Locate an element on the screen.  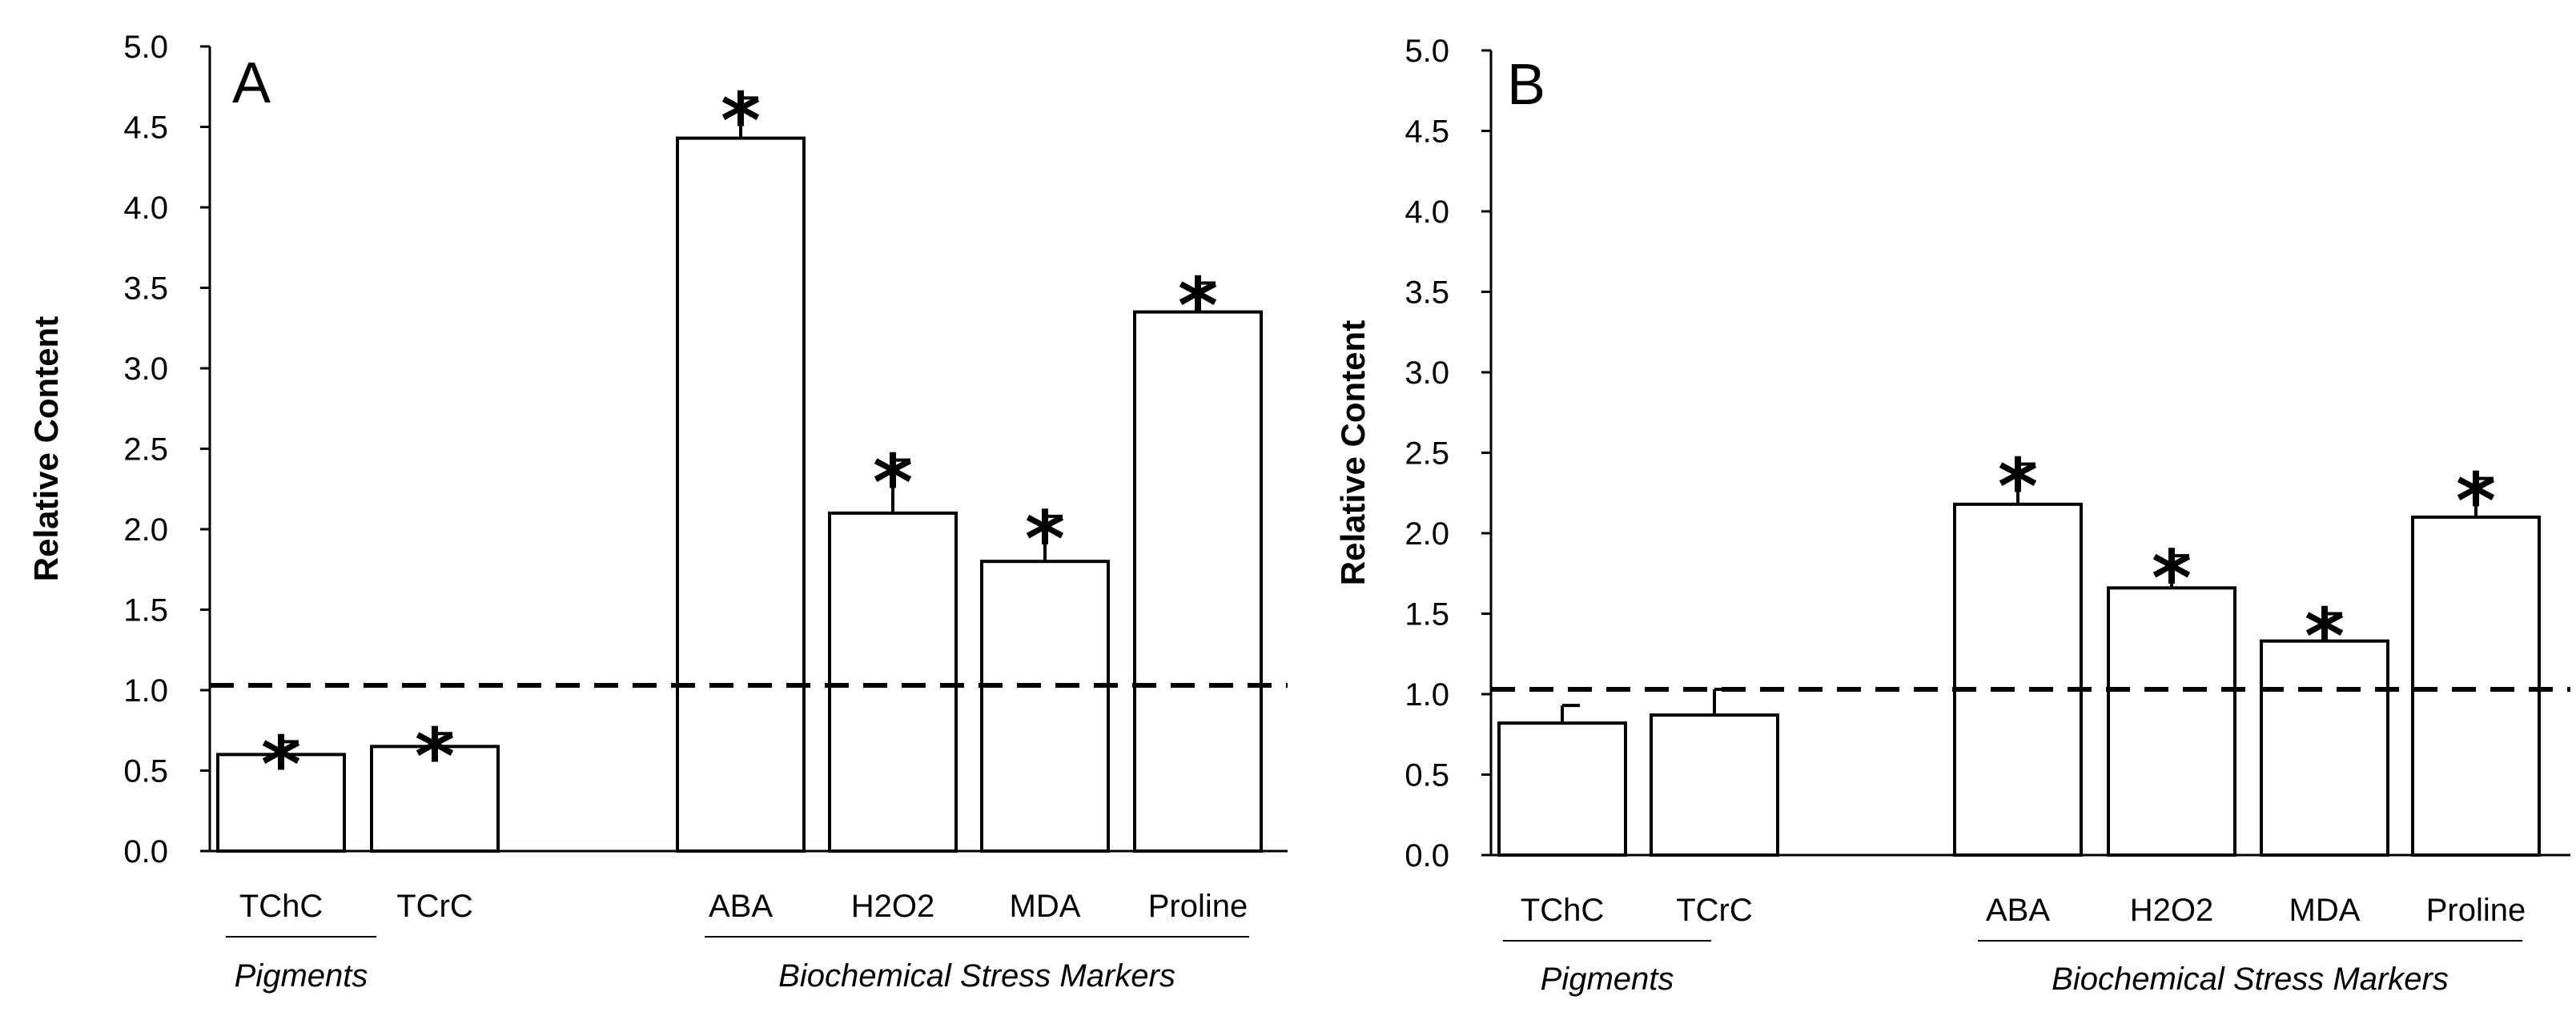
bar-tcrc is located at coordinates (1714, 785).